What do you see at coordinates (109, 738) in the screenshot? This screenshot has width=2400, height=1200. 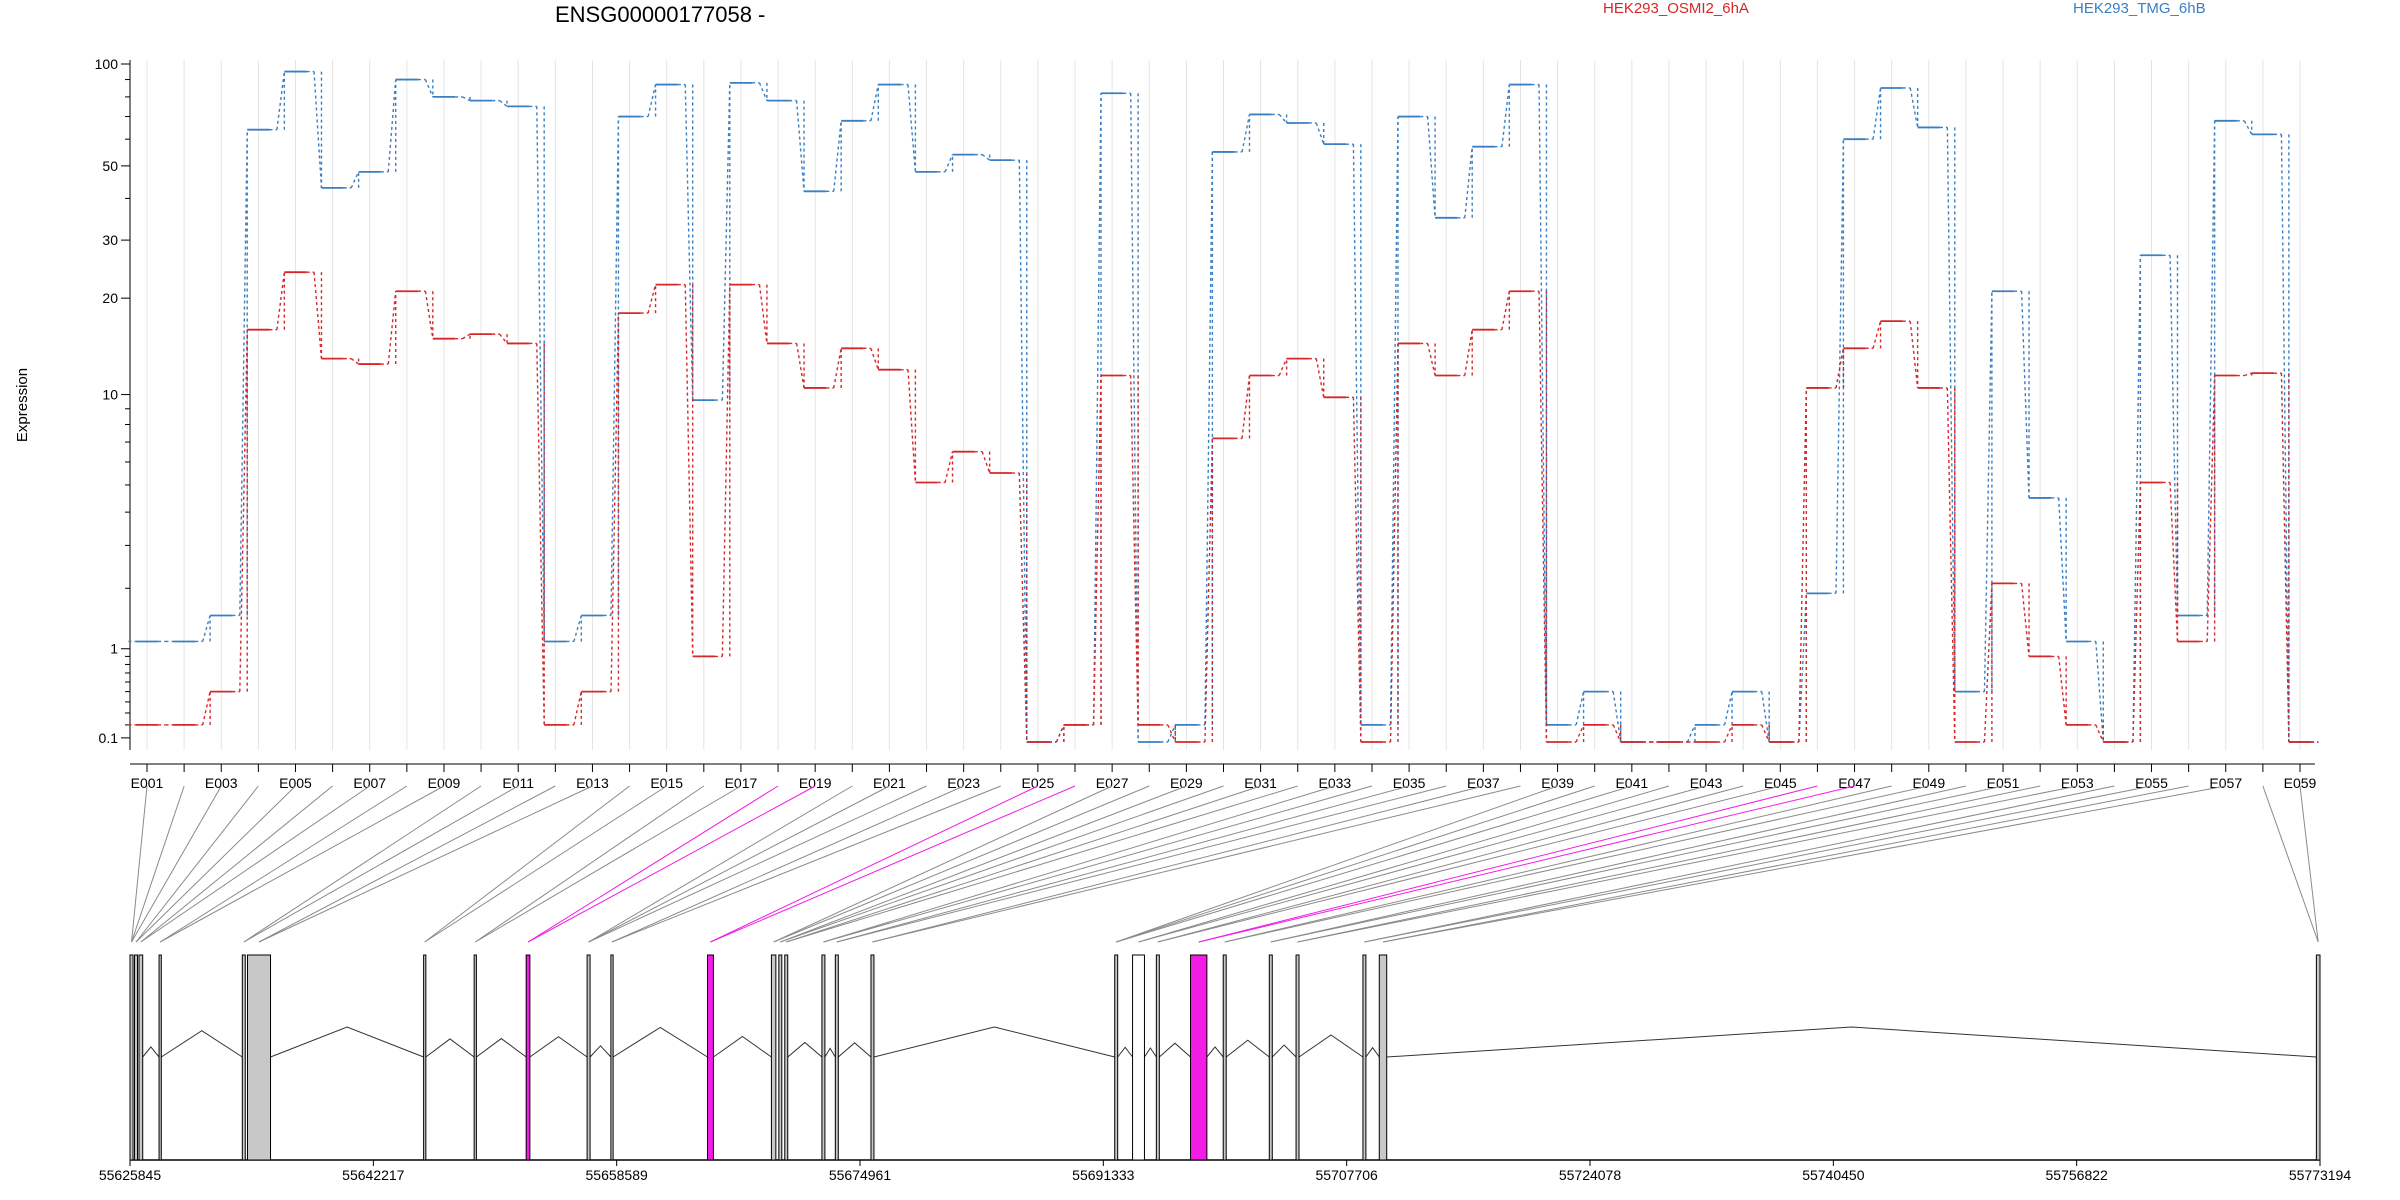 I see `y-tick-label: 0.1` at bounding box center [109, 738].